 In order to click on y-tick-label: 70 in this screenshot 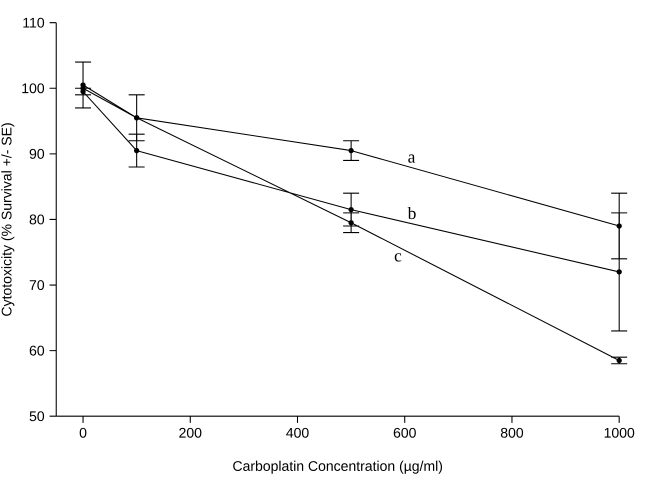, I will do `click(37, 285)`.